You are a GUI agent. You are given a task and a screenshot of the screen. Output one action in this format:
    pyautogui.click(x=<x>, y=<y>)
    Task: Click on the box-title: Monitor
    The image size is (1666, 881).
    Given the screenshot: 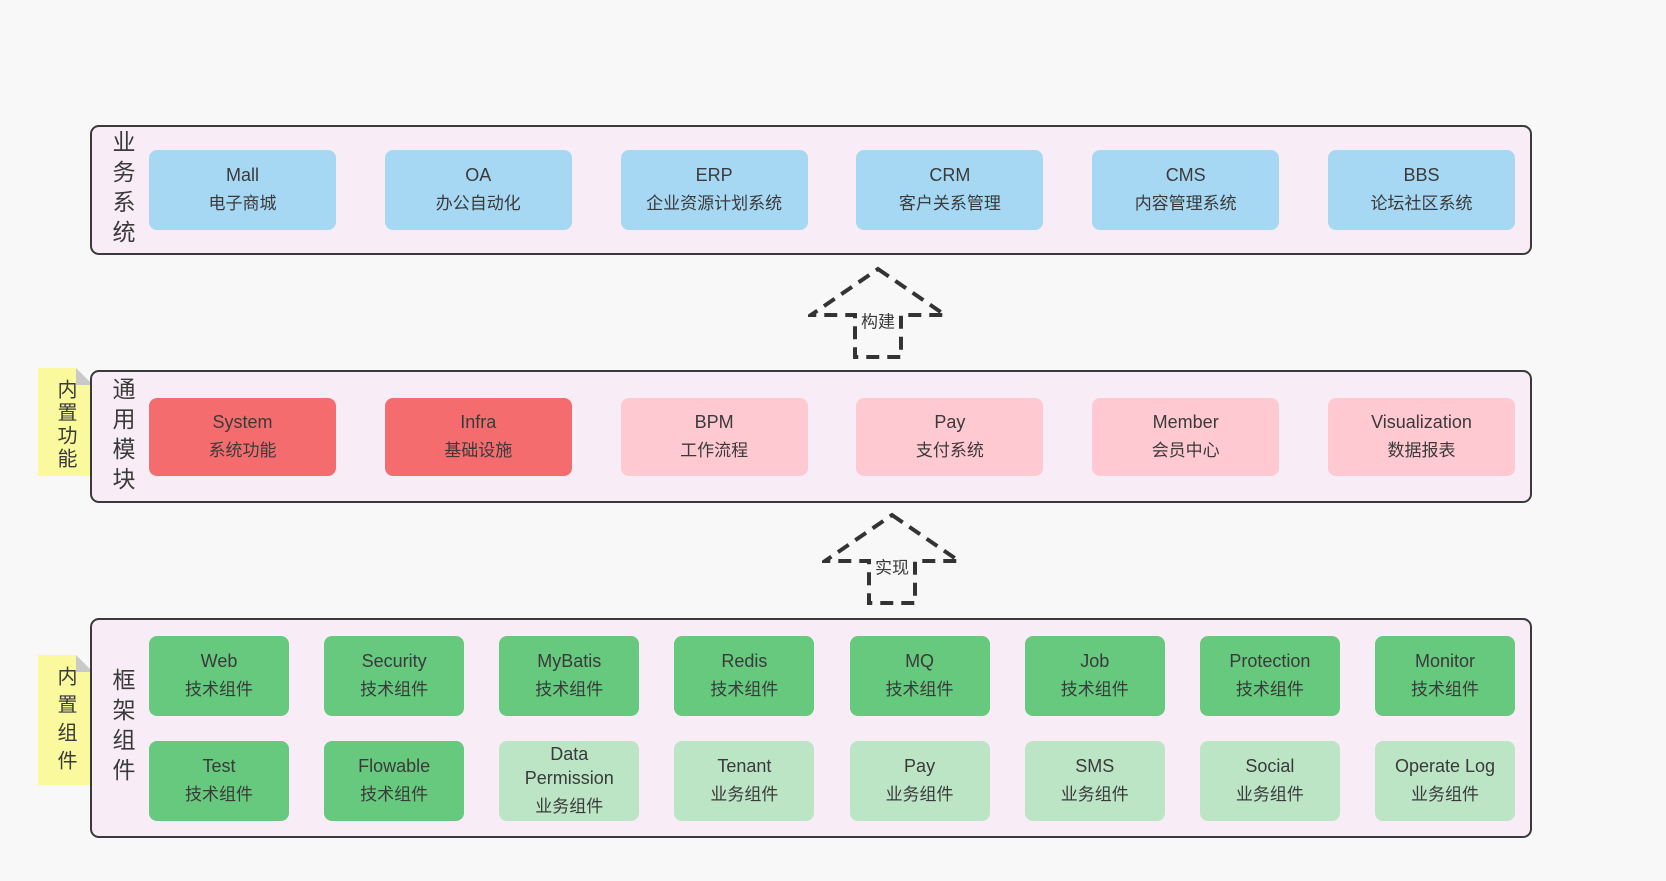 What is the action you would take?
    pyautogui.click(x=1444, y=660)
    